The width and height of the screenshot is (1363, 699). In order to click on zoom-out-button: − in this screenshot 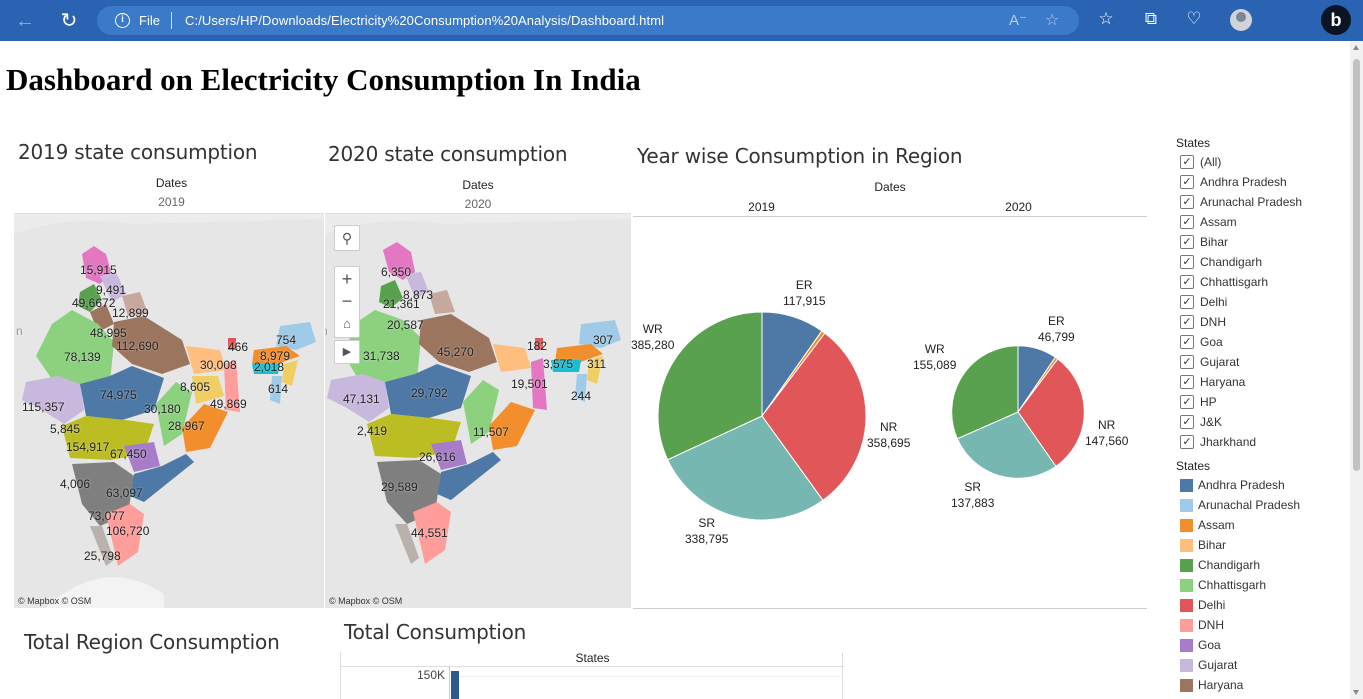, I will do `click(347, 301)`.